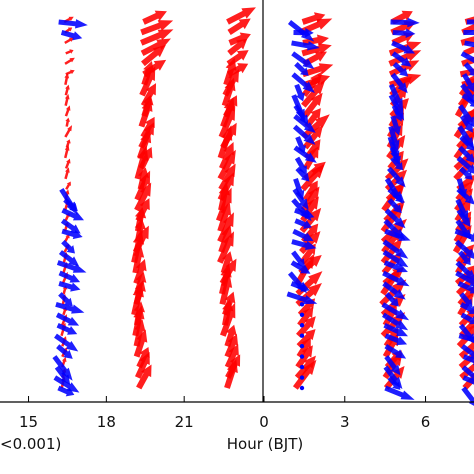 This screenshot has width=474, height=474. I want to click on x-tick-label: 0, so click(264, 422).